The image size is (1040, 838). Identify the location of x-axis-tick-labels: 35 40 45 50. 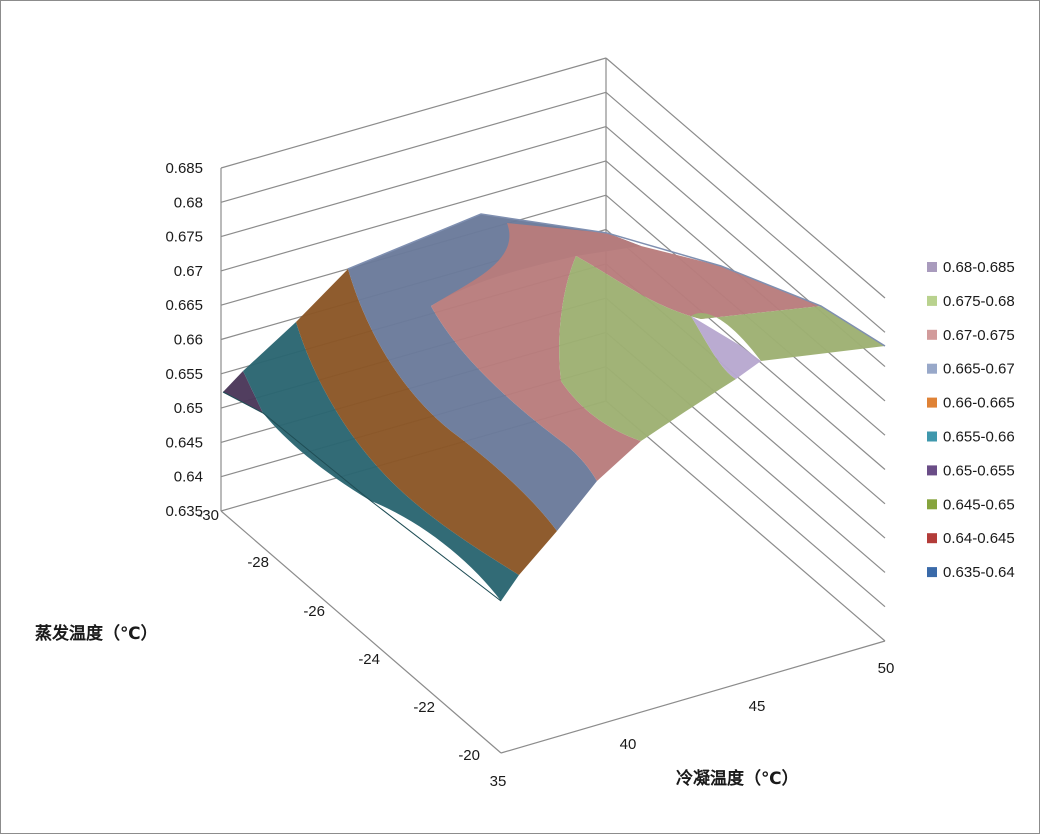
(692, 725).